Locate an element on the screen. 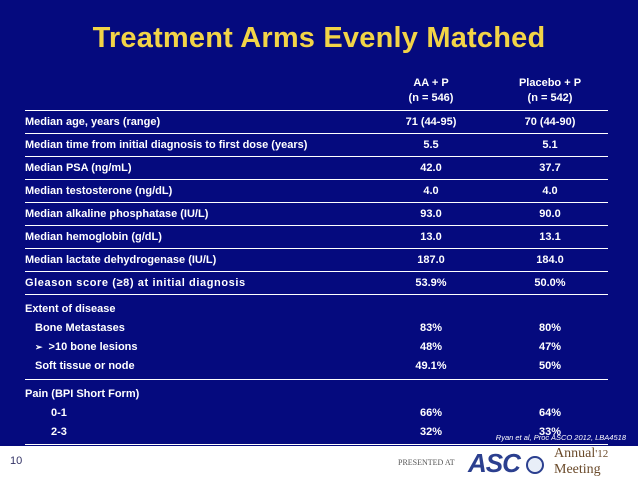 The height and width of the screenshot is (479, 638). slide-number: 10 is located at coordinates (16, 461).